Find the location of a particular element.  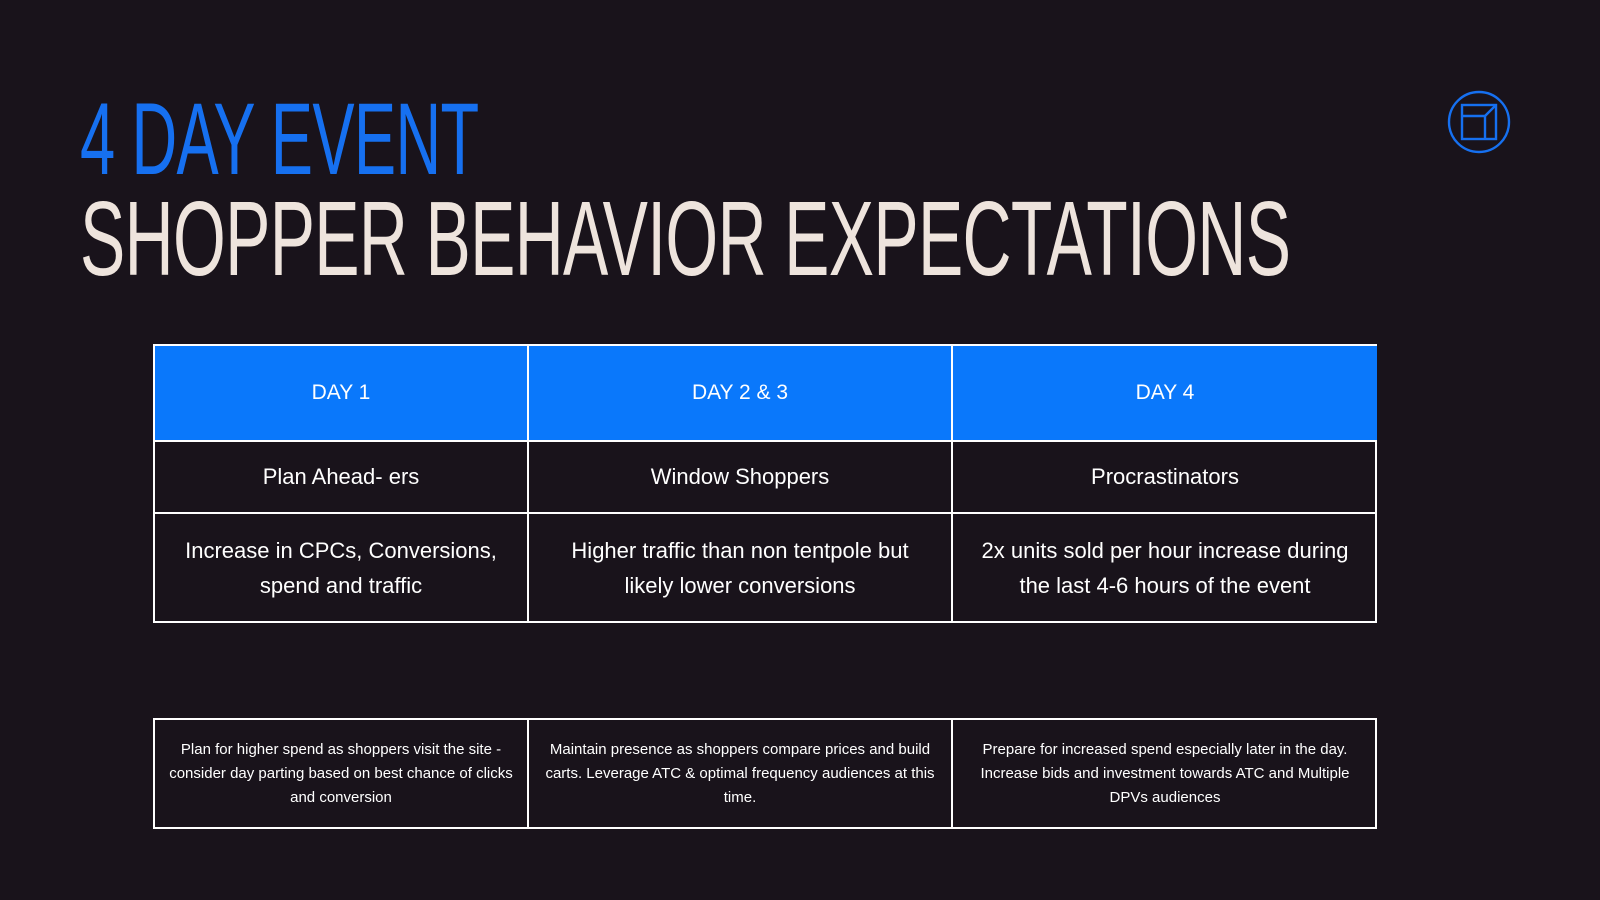

column-header-day-4: DAY 4 is located at coordinates (1165, 394).